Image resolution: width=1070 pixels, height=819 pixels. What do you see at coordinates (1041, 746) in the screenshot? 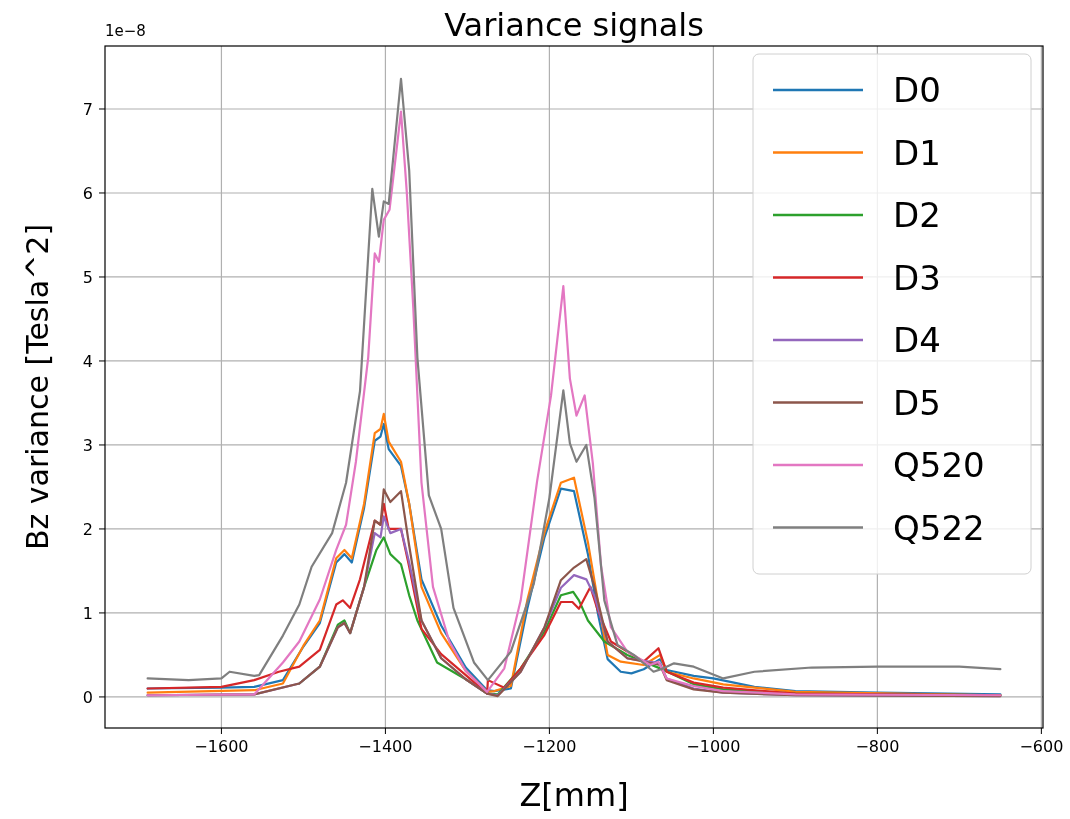
I see `x-tick-label: −600` at bounding box center [1041, 746].